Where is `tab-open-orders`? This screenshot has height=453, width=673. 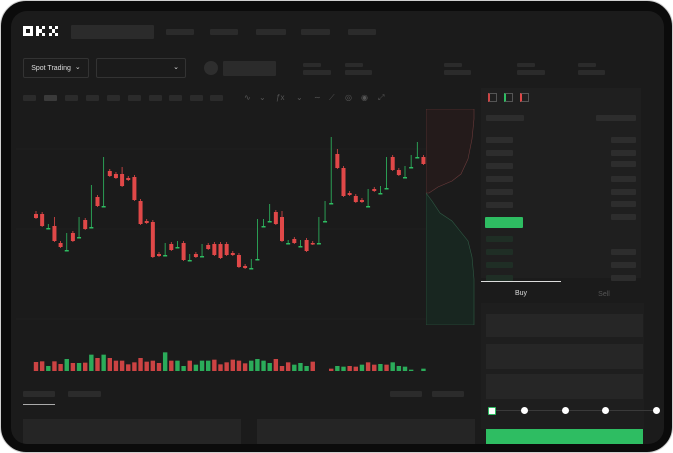
tab-open-orders is located at coordinates (39, 394).